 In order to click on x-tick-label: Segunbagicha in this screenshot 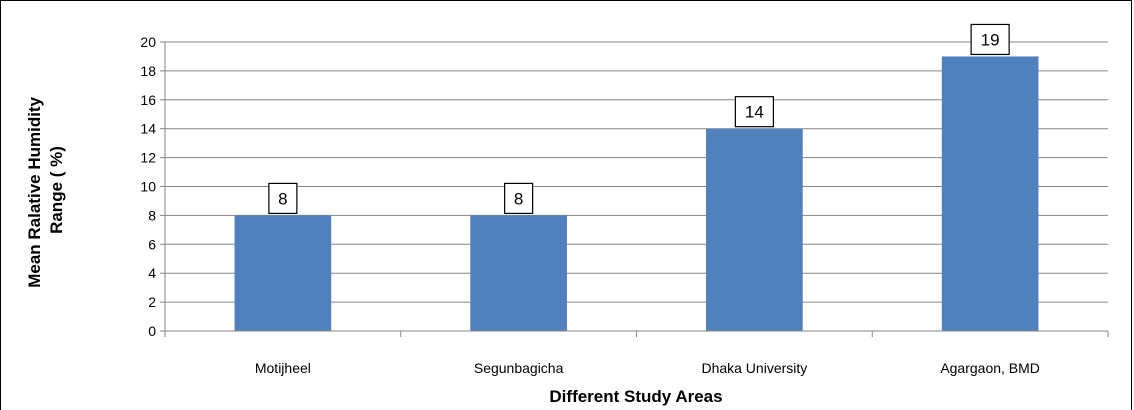, I will do `click(519, 368)`.